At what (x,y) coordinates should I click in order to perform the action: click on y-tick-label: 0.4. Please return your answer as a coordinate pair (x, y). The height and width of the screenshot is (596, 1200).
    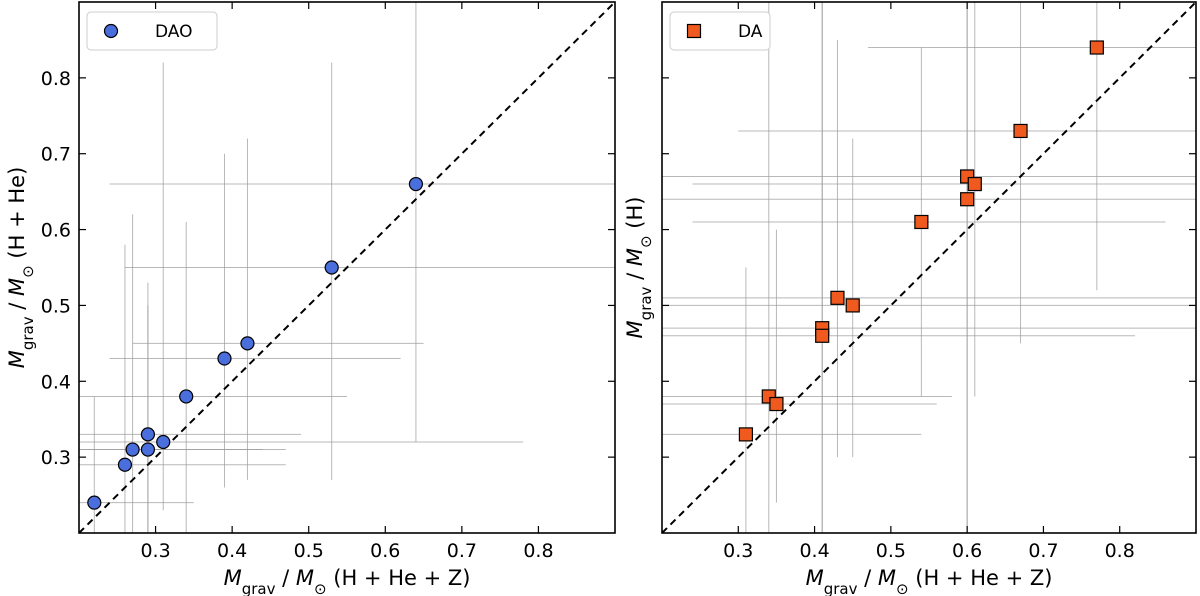
    Looking at the image, I should click on (56, 382).